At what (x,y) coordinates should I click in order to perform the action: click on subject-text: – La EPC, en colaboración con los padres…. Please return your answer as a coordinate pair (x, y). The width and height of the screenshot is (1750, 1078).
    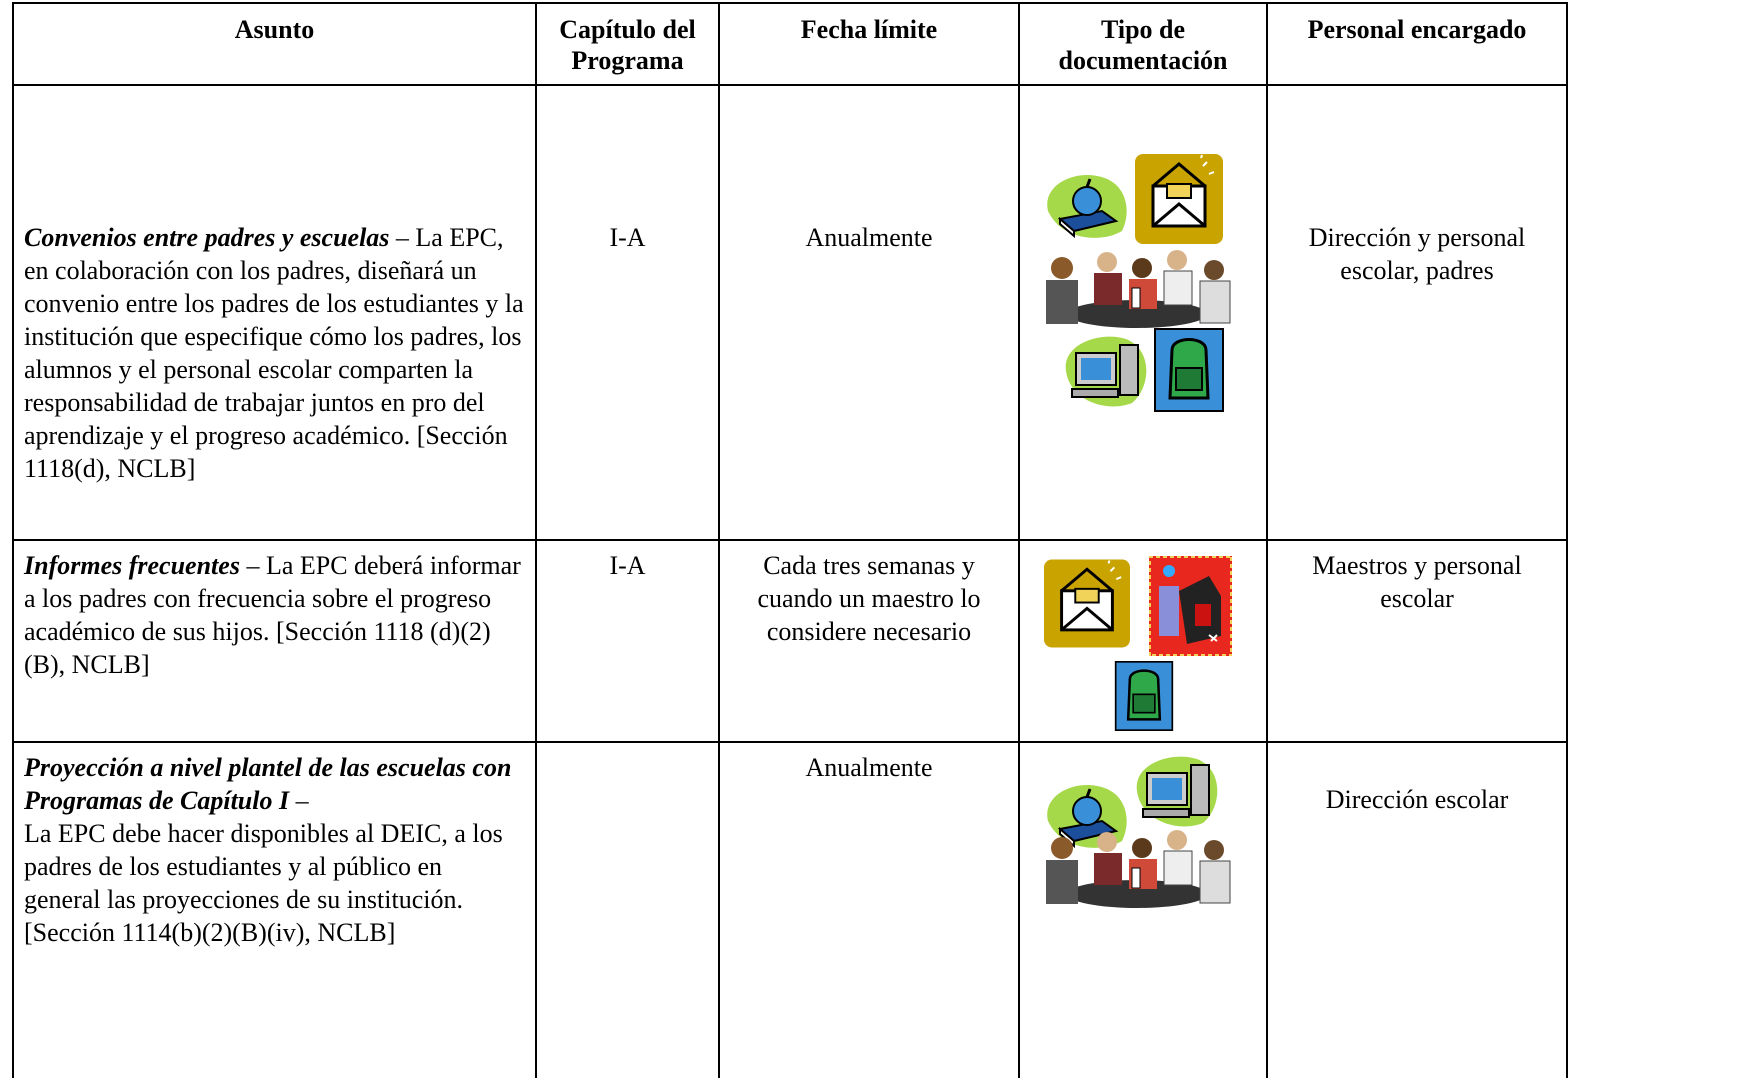
    Looking at the image, I should click on (274, 353).